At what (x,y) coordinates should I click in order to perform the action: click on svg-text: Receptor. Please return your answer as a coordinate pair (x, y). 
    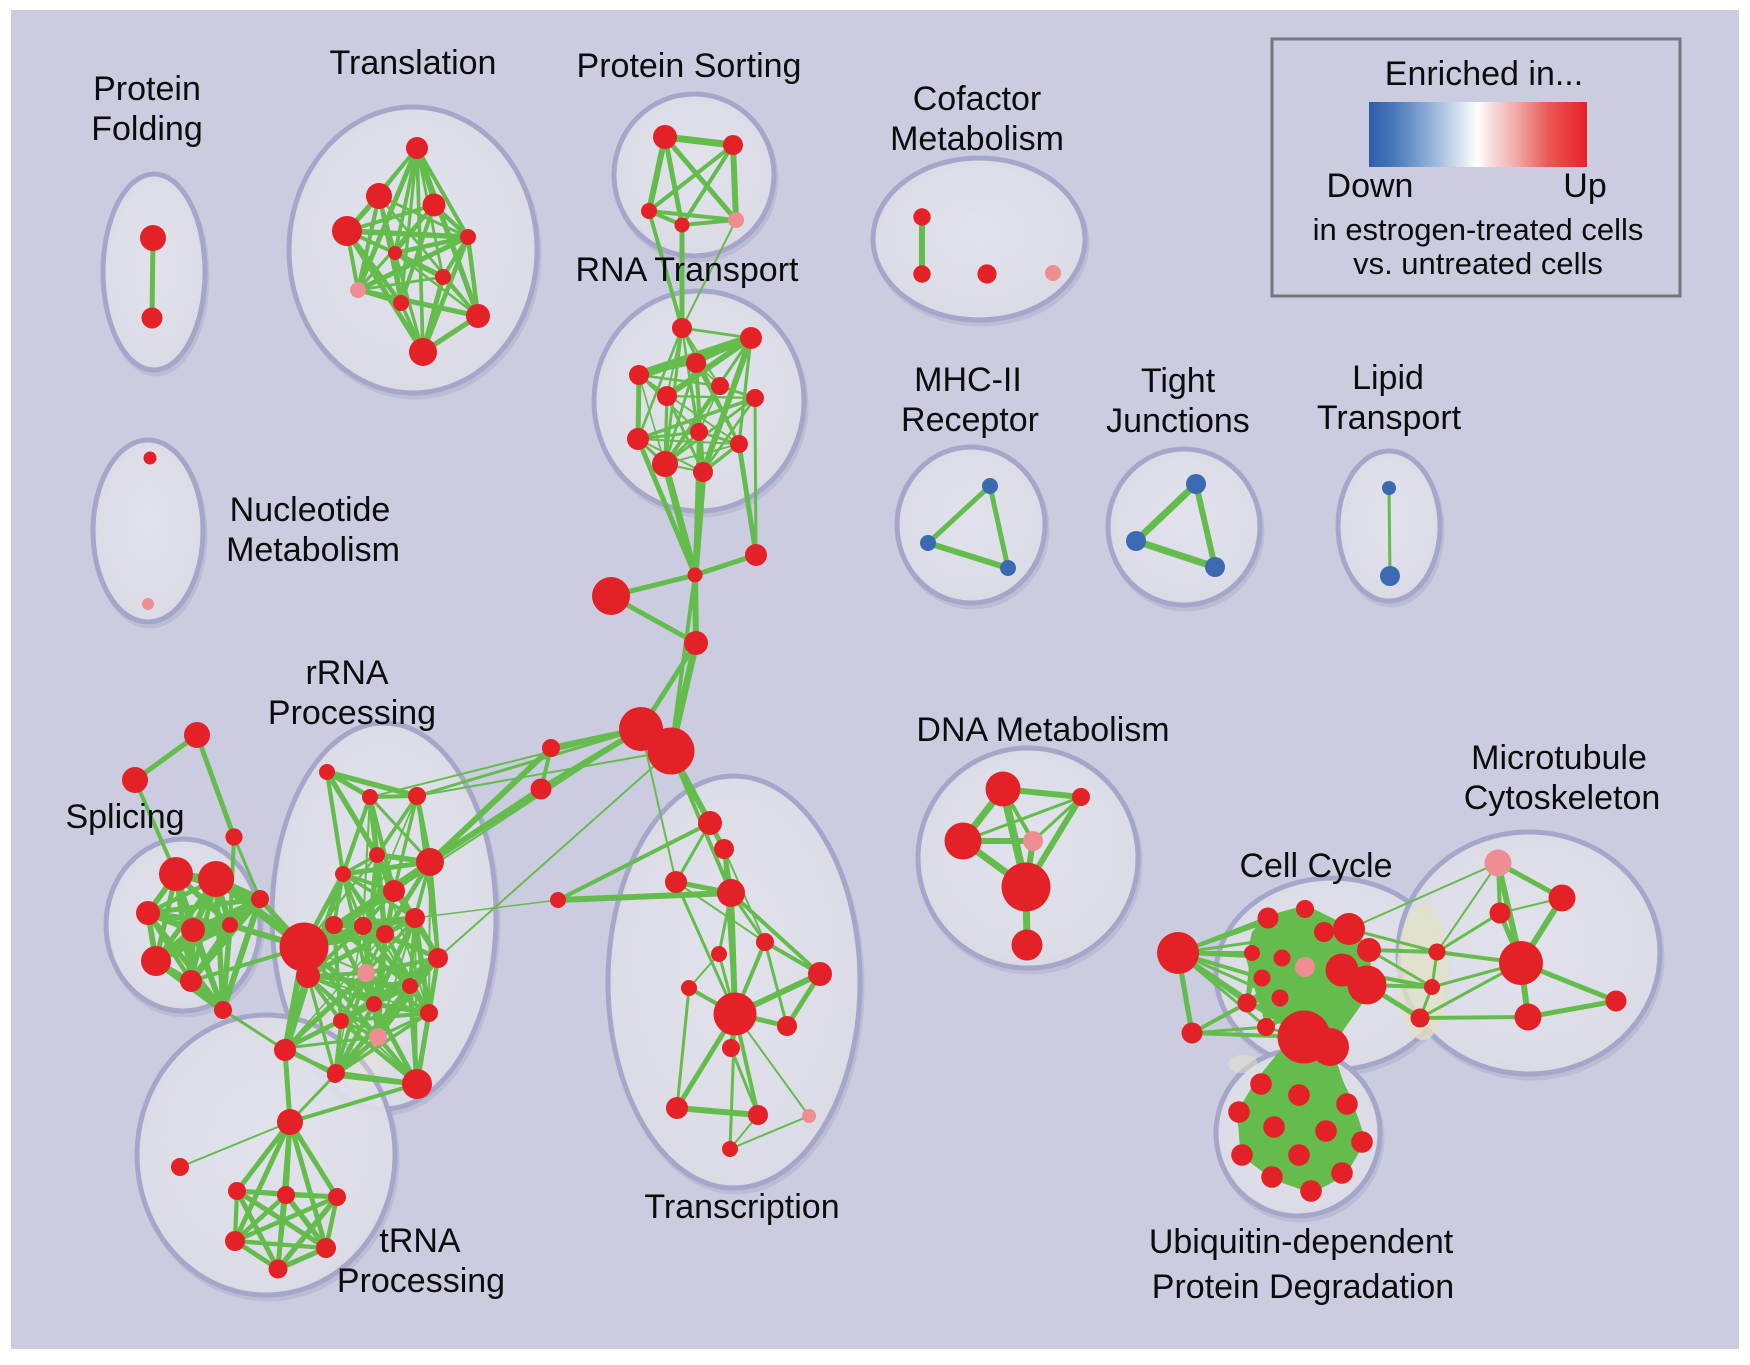
    Looking at the image, I should click on (970, 420).